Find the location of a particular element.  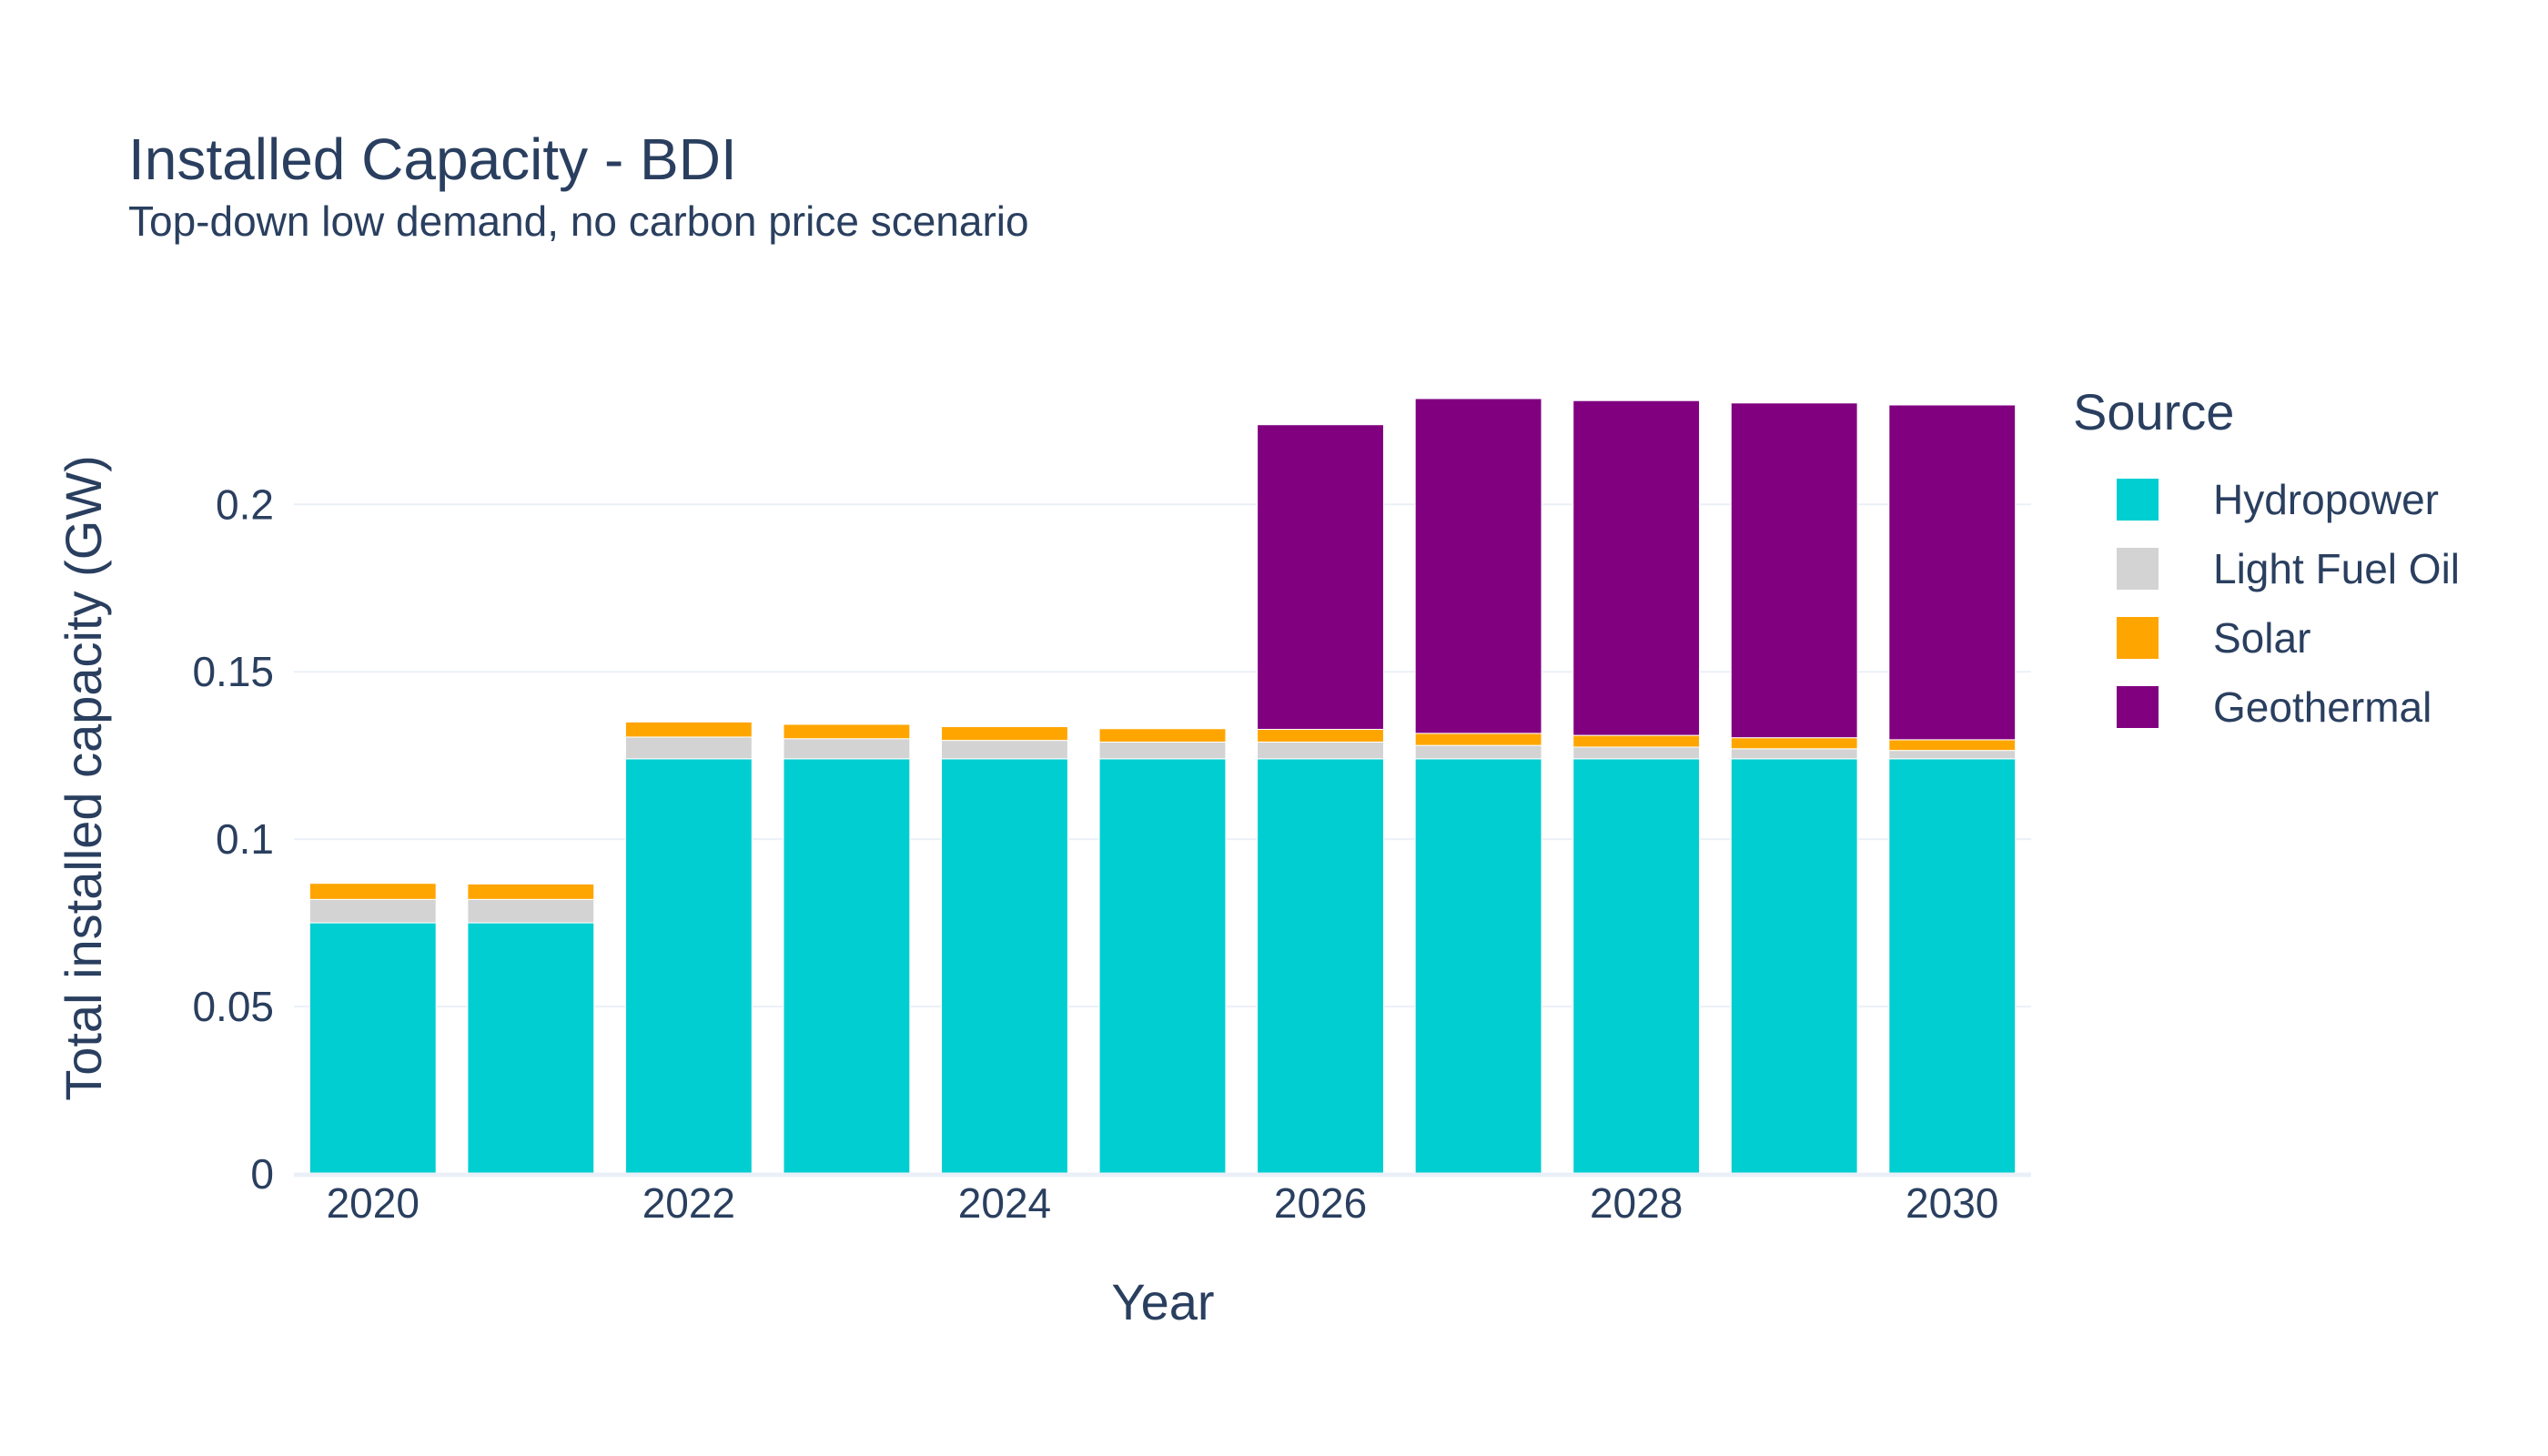

bar-hydropower-2029 is located at coordinates (1794, 967).